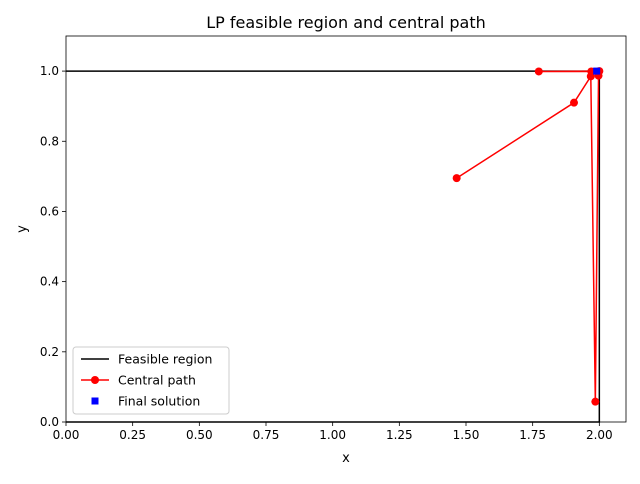 This screenshot has height=484, width=640. Describe the element at coordinates (599, 435) in the screenshot. I see `x-tick-label: 2.00` at that location.